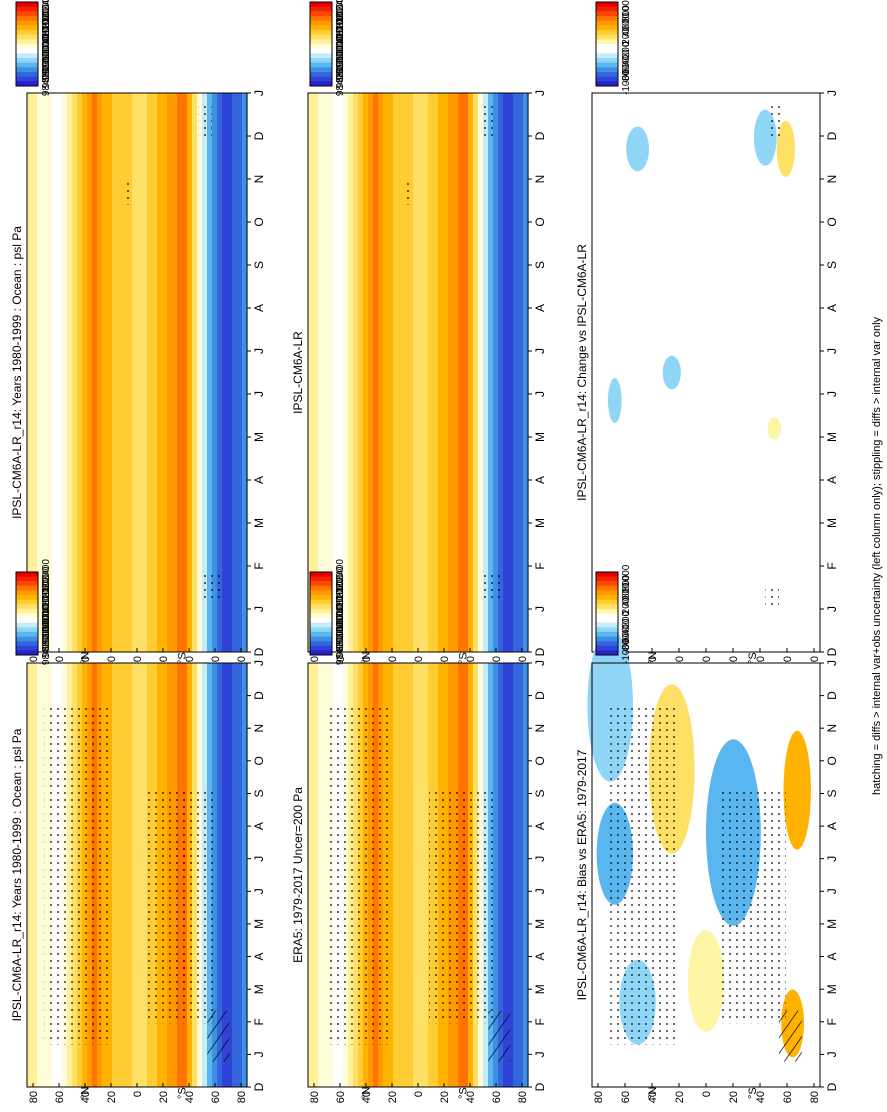 This screenshot has height=1112, width=887. What do you see at coordinates (46, 11) in the screenshot?
I see `colorbar-label: 102400` at bounding box center [46, 11].